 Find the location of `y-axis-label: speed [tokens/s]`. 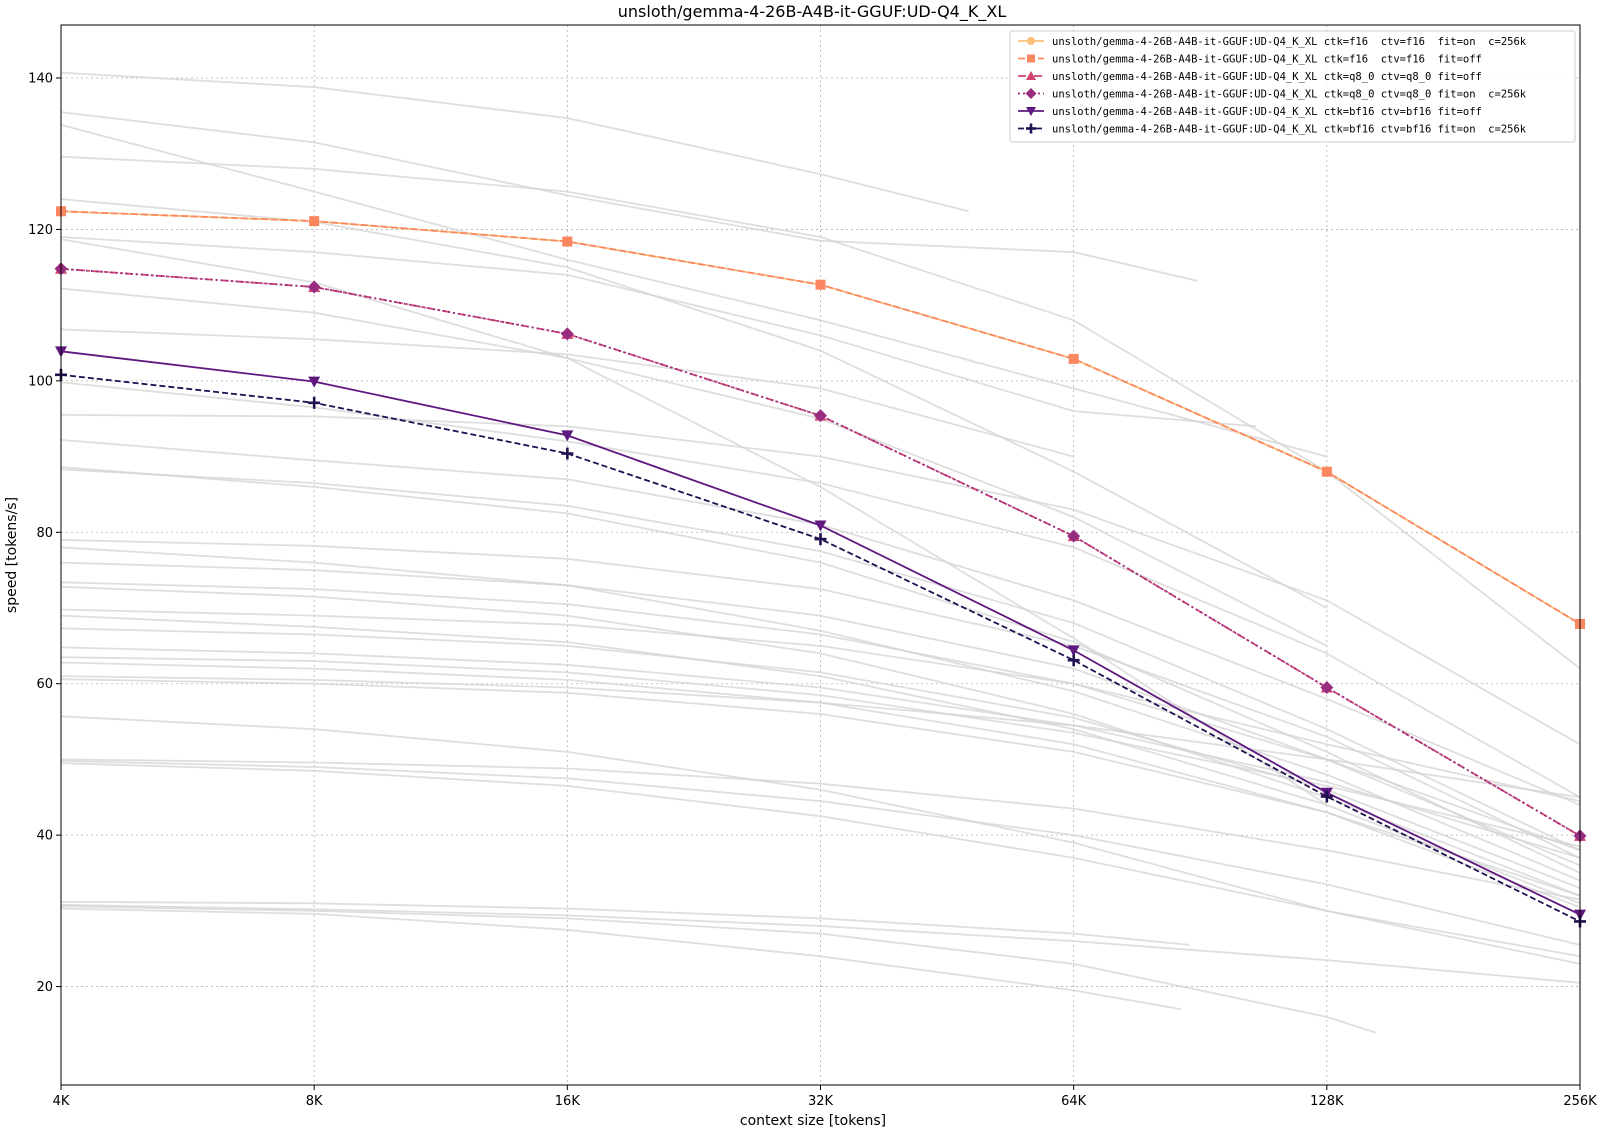

y-axis-label: speed [tokens/s] is located at coordinates (12, 555).